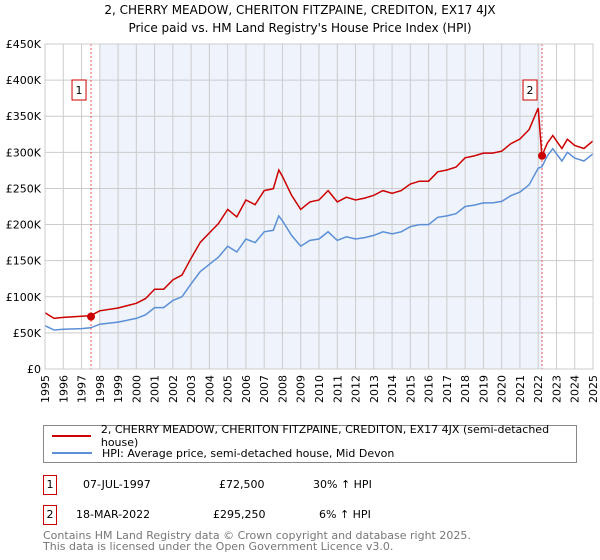 Image resolution: width=600 pixels, height=560 pixels. What do you see at coordinates (24, 44) in the screenshot?
I see `y-tick-label: £450K` at bounding box center [24, 44].